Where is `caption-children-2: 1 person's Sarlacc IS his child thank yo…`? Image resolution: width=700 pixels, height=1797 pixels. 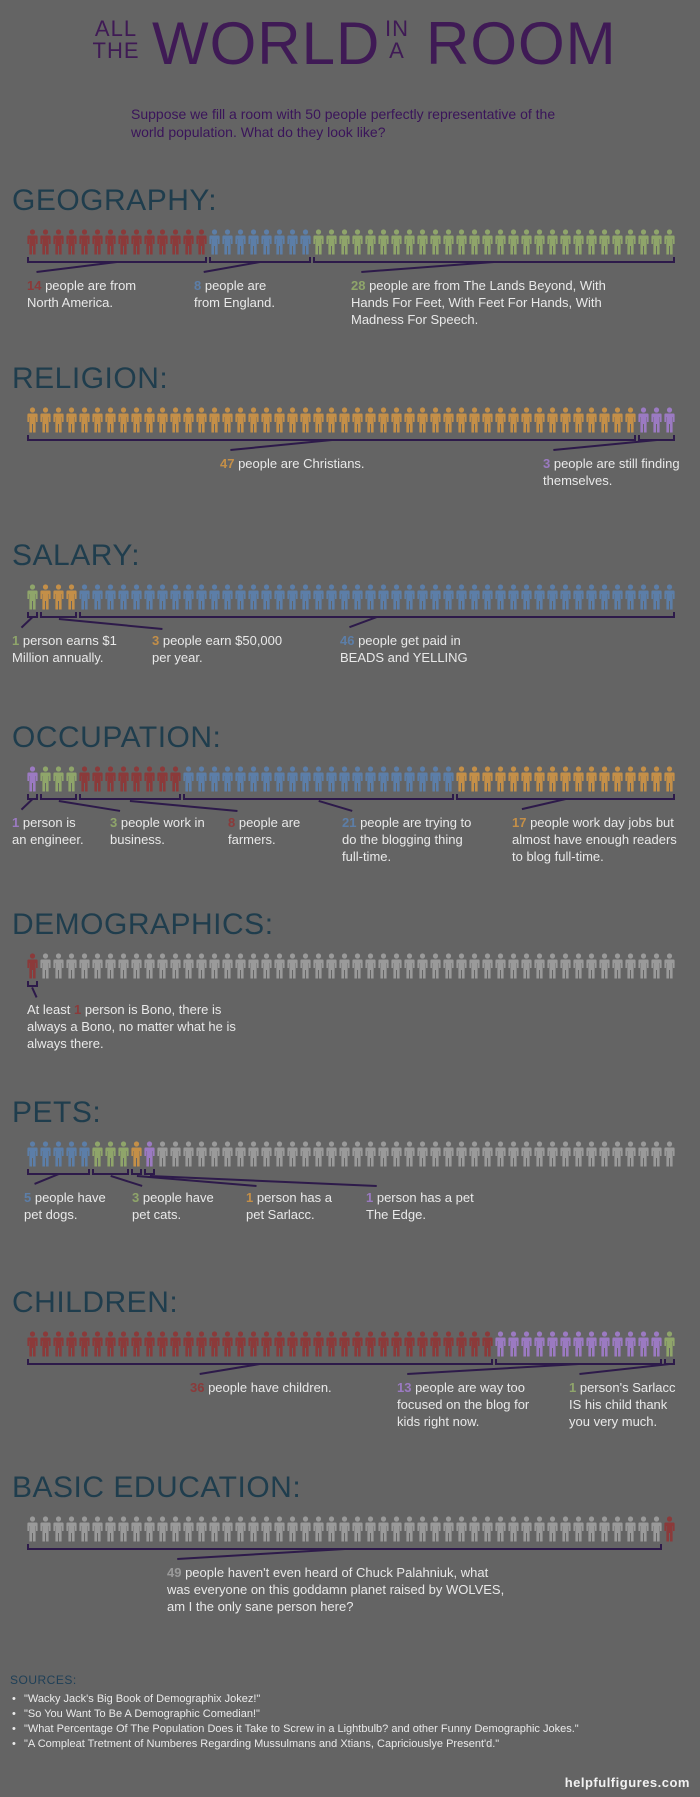 caption-children-2: 1 person's Sarlacc IS his child thank yo… is located at coordinates (629, 1404).